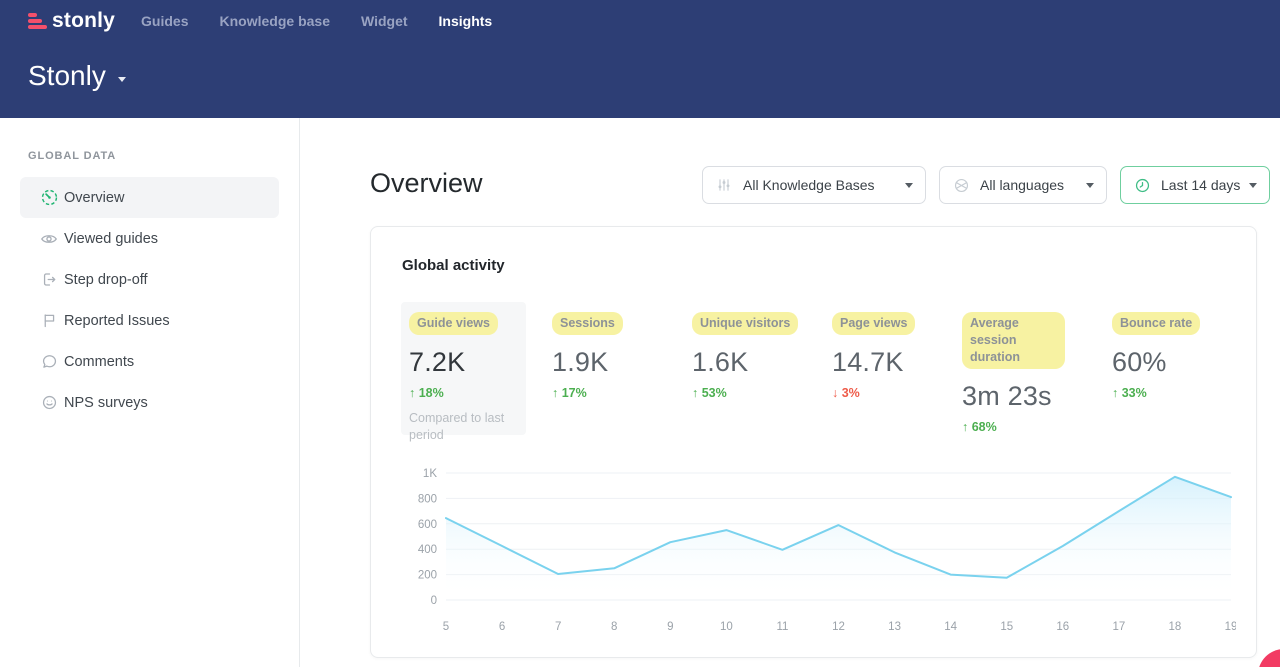 Image resolution: width=1280 pixels, height=667 pixels. What do you see at coordinates (117, 320) in the screenshot?
I see `sidebar-item-label: Reported Issues` at bounding box center [117, 320].